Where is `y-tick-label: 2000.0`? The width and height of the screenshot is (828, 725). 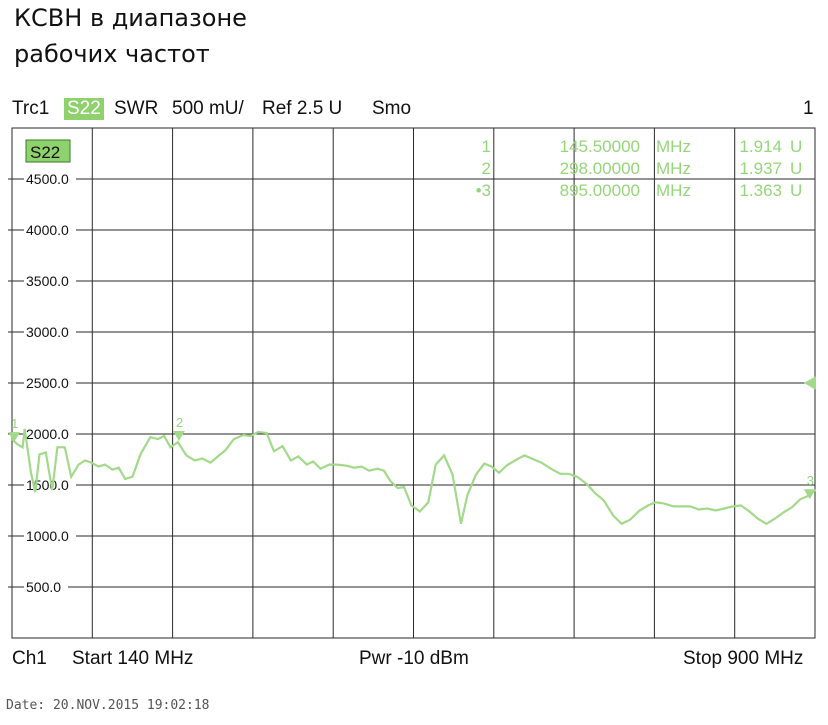 y-tick-label: 2000.0 is located at coordinates (47, 434).